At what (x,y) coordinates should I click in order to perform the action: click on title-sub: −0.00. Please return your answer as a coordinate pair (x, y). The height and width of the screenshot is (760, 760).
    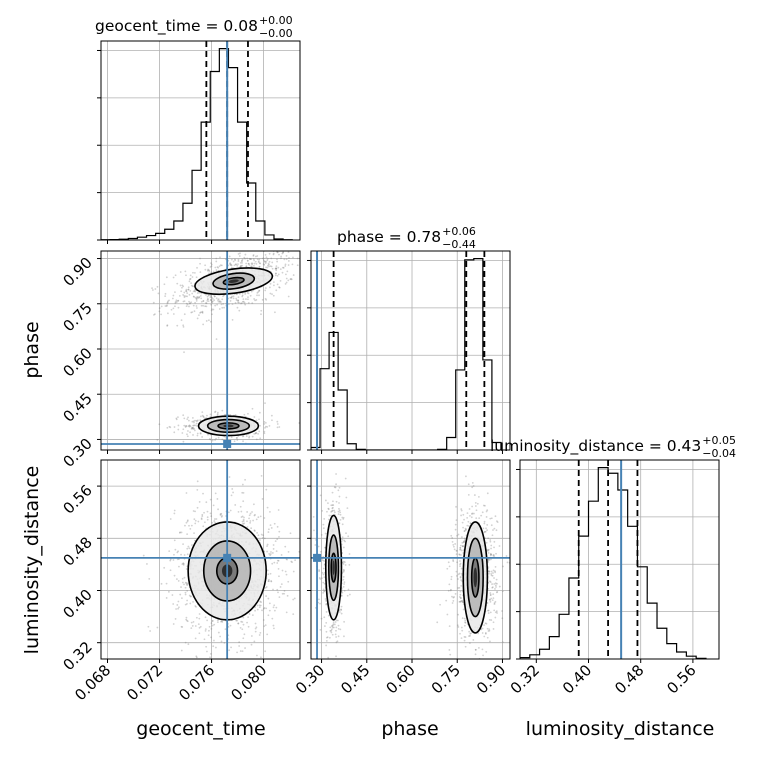
    Looking at the image, I should click on (276, 33).